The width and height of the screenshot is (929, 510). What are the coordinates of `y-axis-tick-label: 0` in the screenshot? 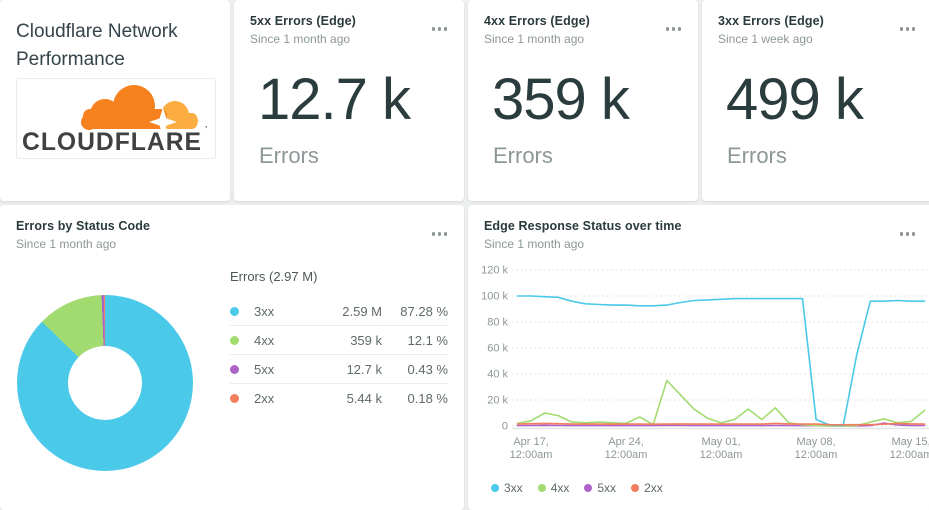 It's located at (505, 427).